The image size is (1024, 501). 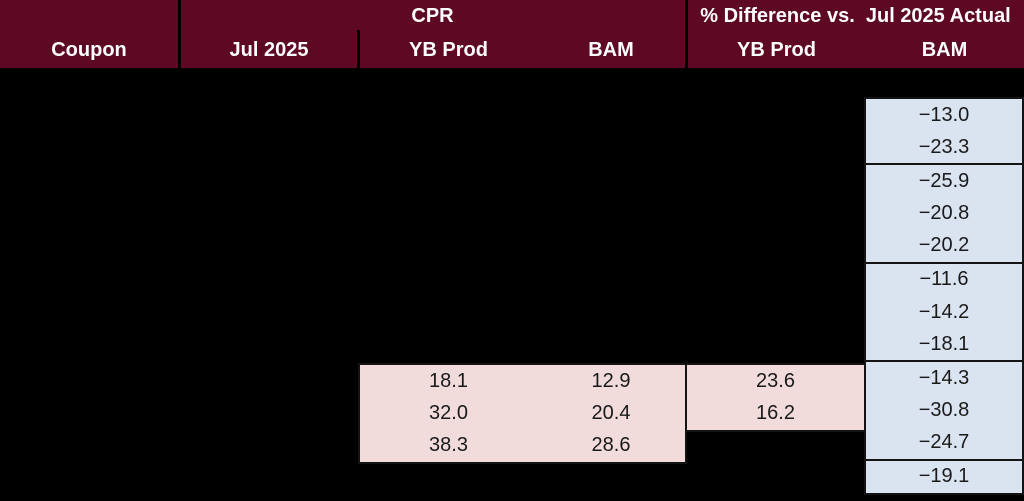 What do you see at coordinates (611, 445) in the screenshot?
I see `cpr-bam-cell: 28.6` at bounding box center [611, 445].